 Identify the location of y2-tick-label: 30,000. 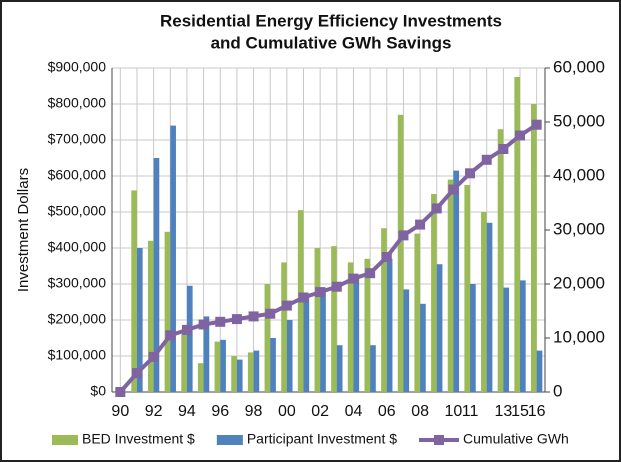
(579, 228).